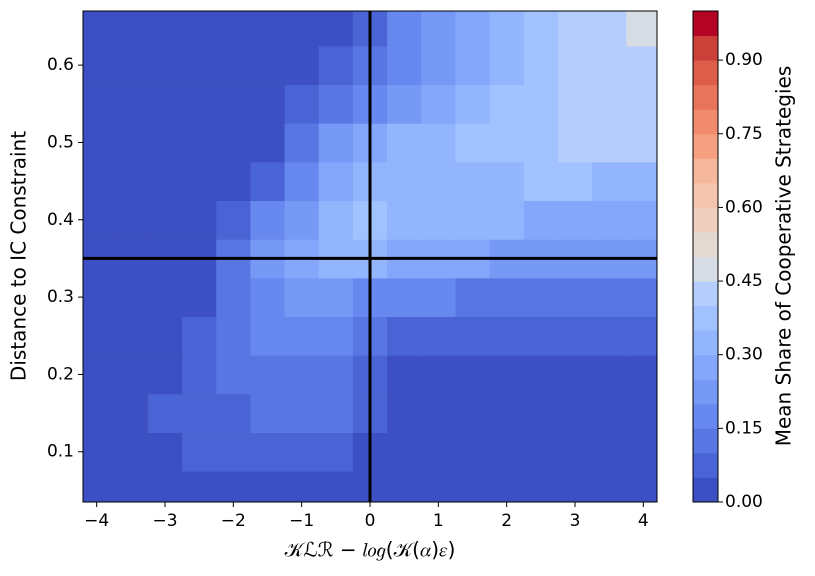  Describe the element at coordinates (60, 297) in the screenshot. I see `y-tick-label: 0.3` at that location.